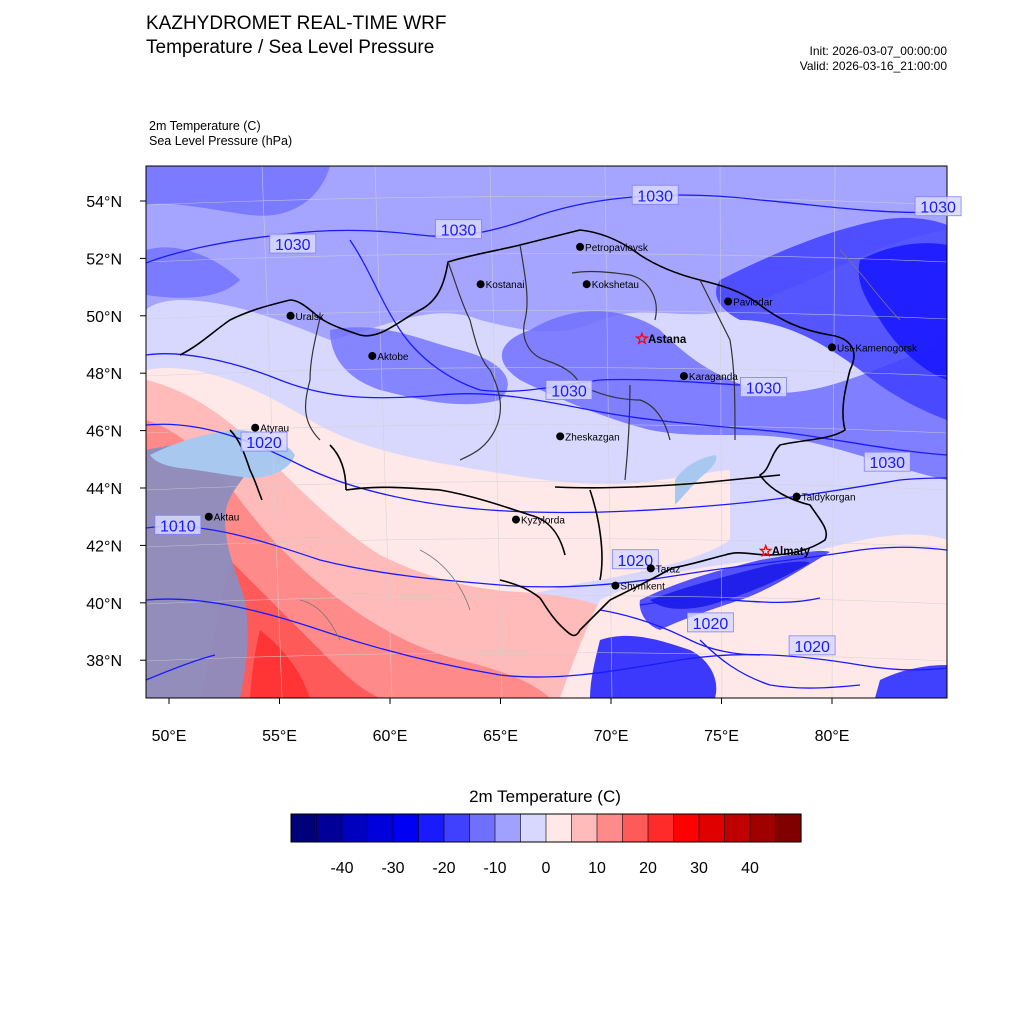  I want to click on capital-marker: Almaty, so click(784, 550).